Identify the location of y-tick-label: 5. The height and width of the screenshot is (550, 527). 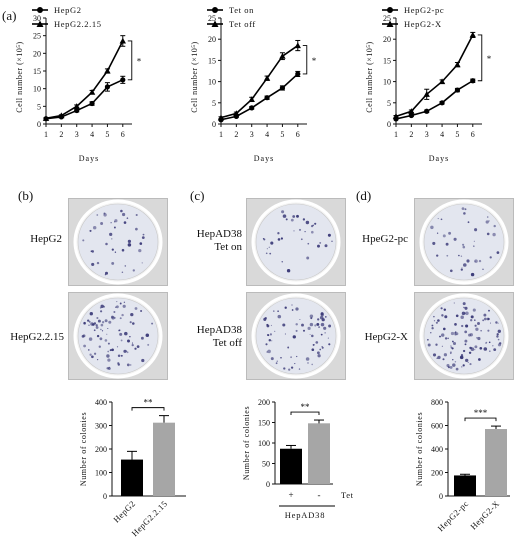
(389, 103).